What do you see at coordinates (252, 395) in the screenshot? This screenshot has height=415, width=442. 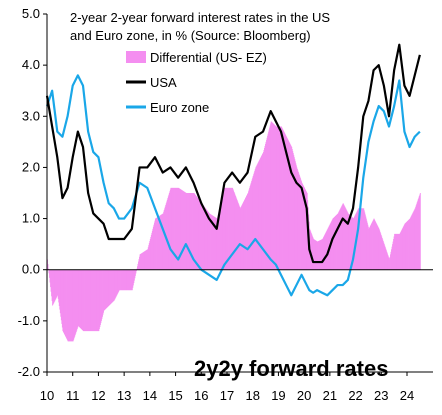 I see `x-tick-label-8: 18` at bounding box center [252, 395].